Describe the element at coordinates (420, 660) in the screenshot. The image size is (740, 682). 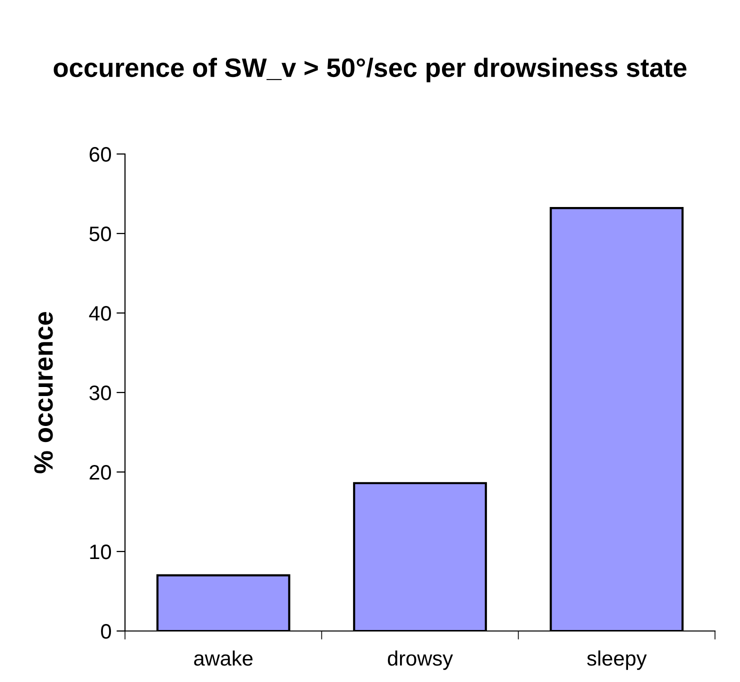
I see `x-tick-label: drowsy` at that location.